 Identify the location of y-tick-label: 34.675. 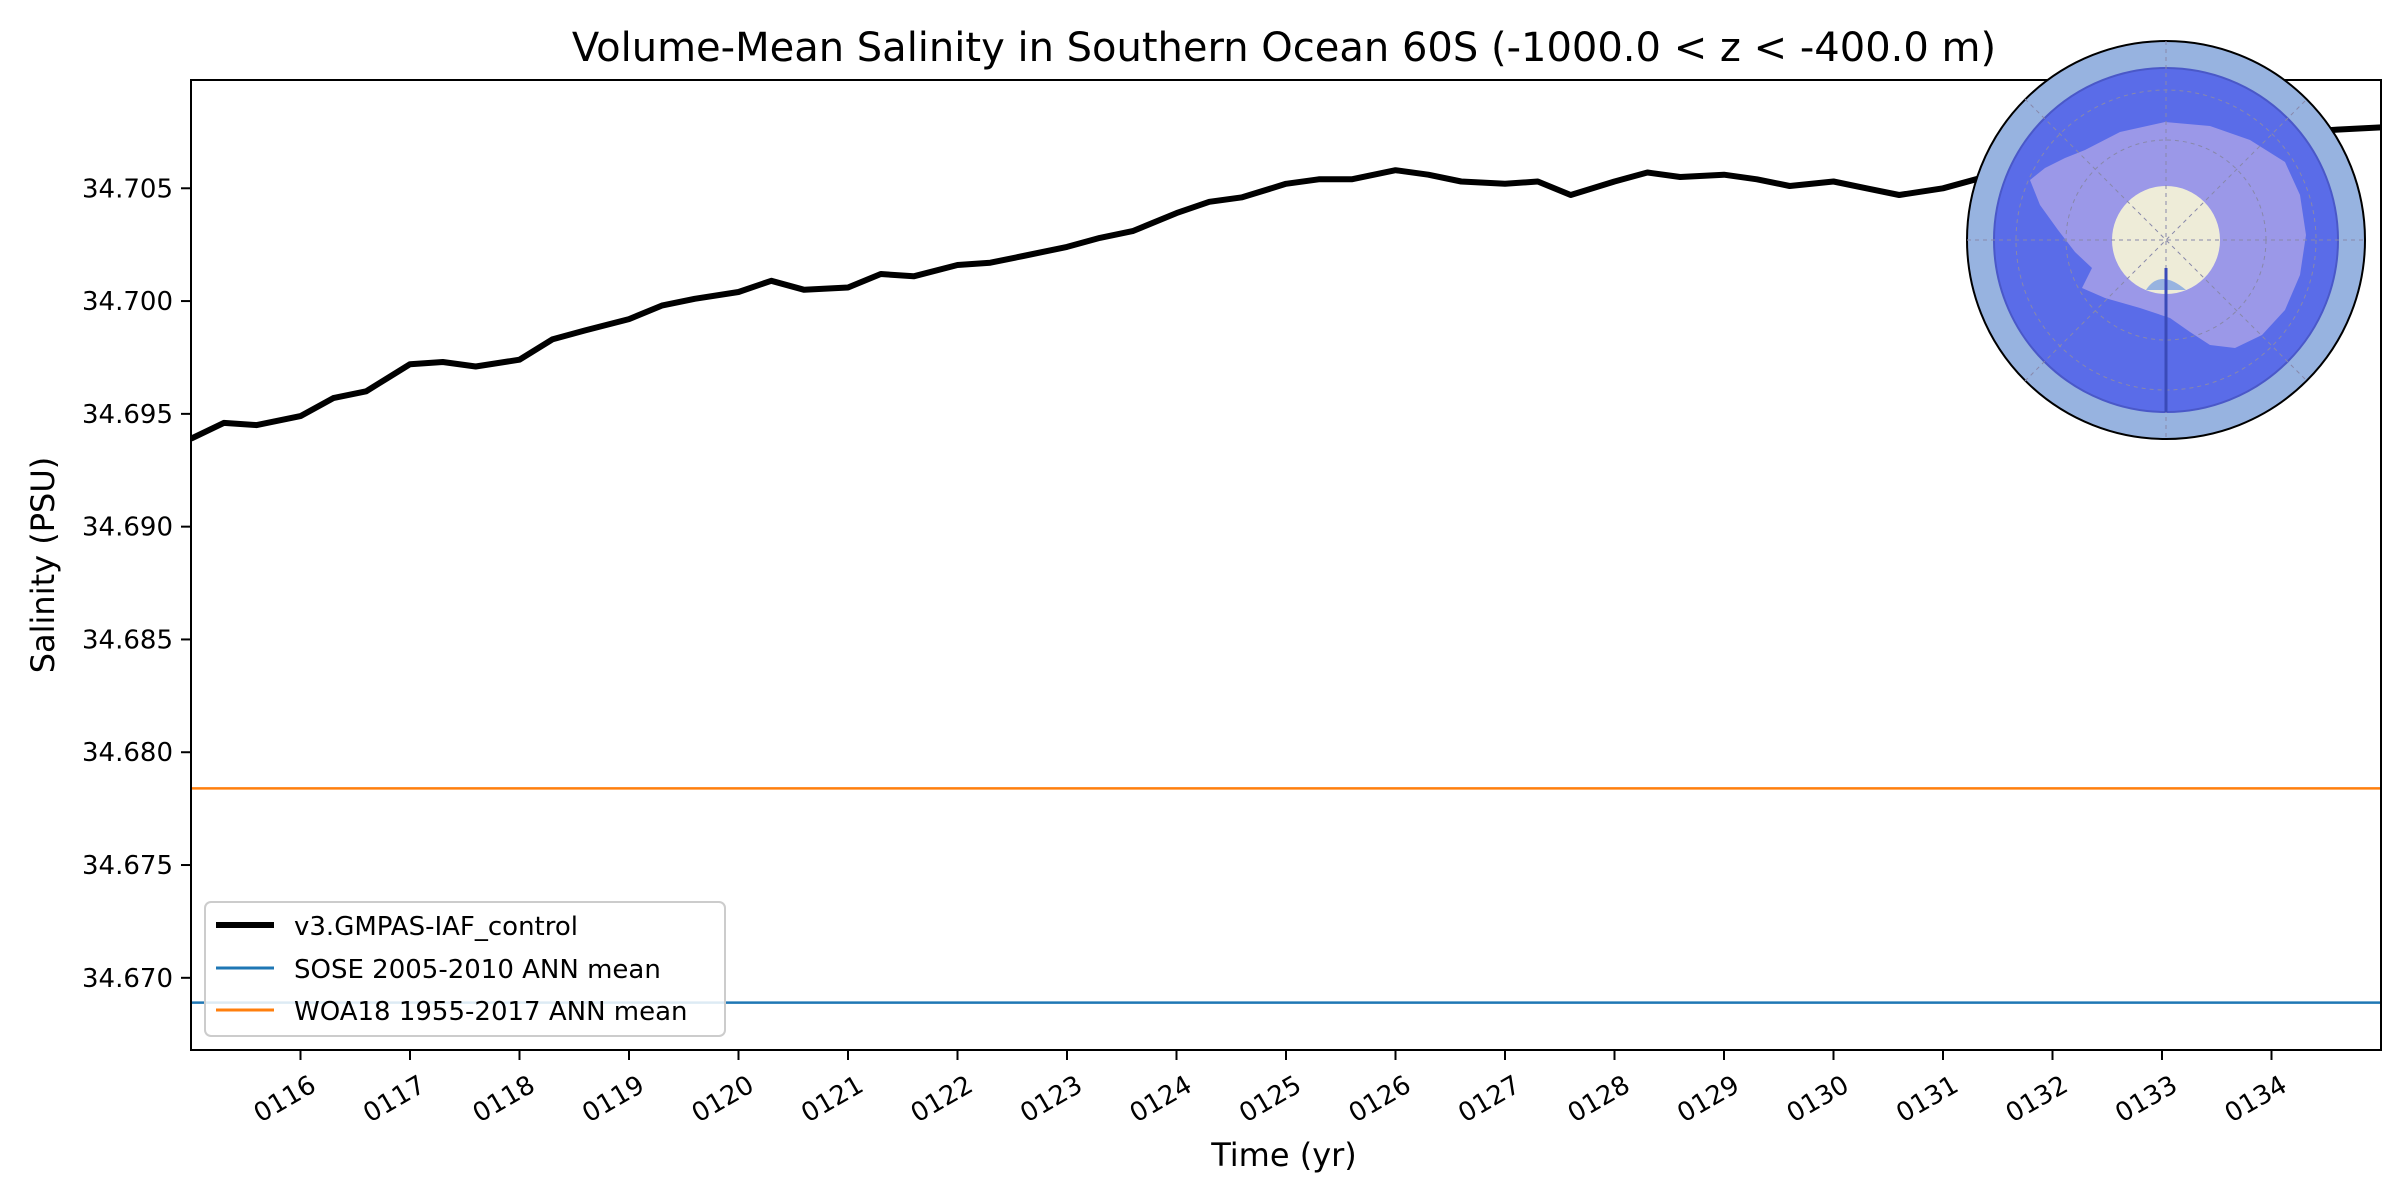
(127, 866).